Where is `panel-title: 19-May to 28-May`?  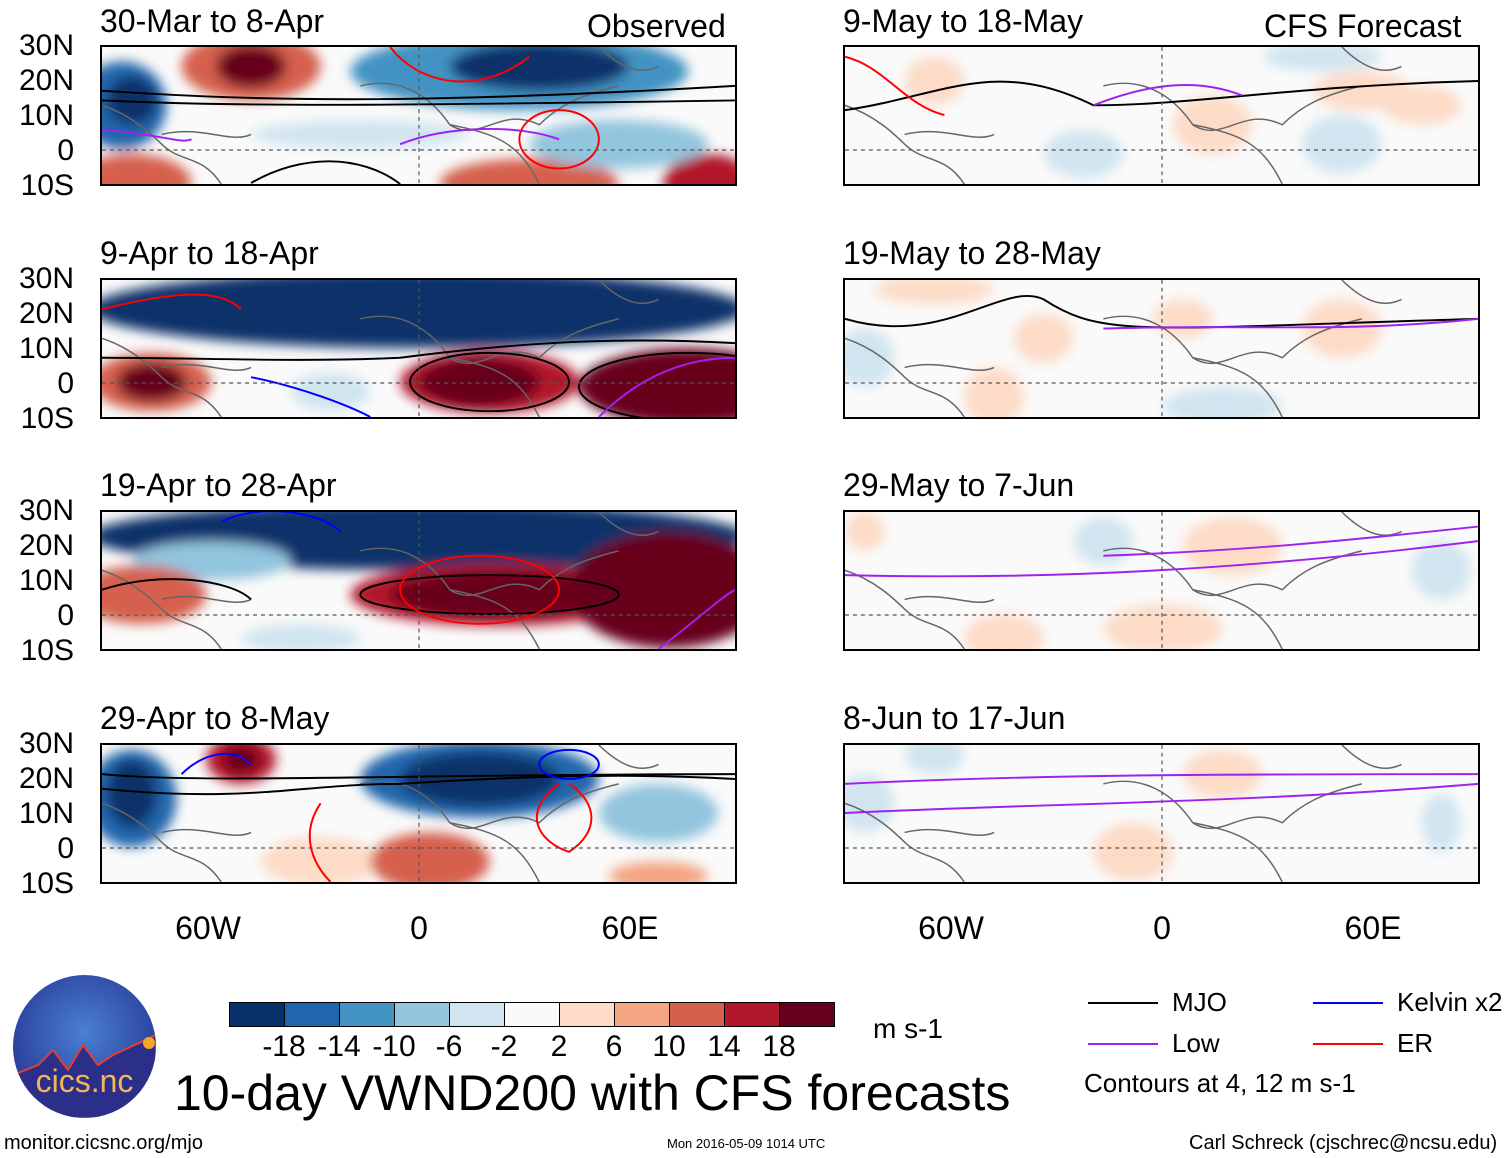
panel-title: 19-May to 28-May is located at coordinates (972, 253).